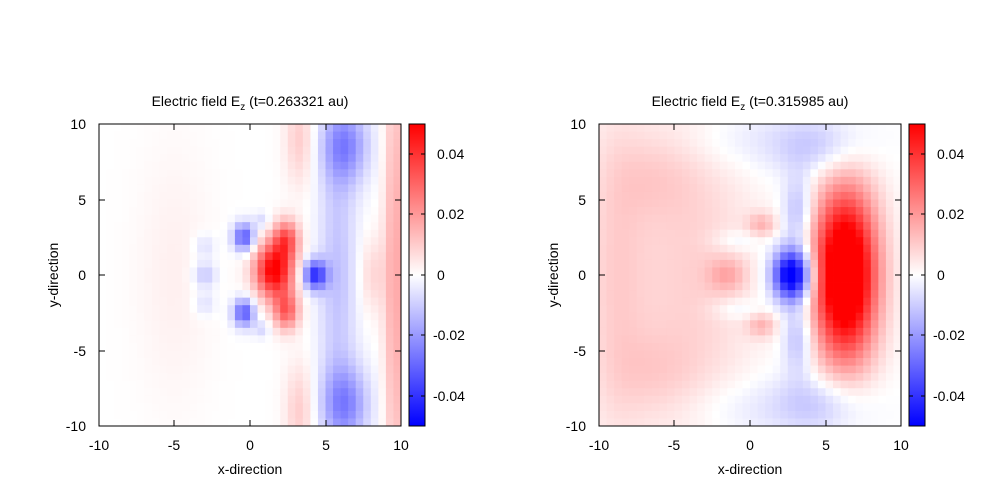 The width and height of the screenshot is (1000, 500). What do you see at coordinates (80, 351) in the screenshot?
I see `y-tick-label: -5` at bounding box center [80, 351].